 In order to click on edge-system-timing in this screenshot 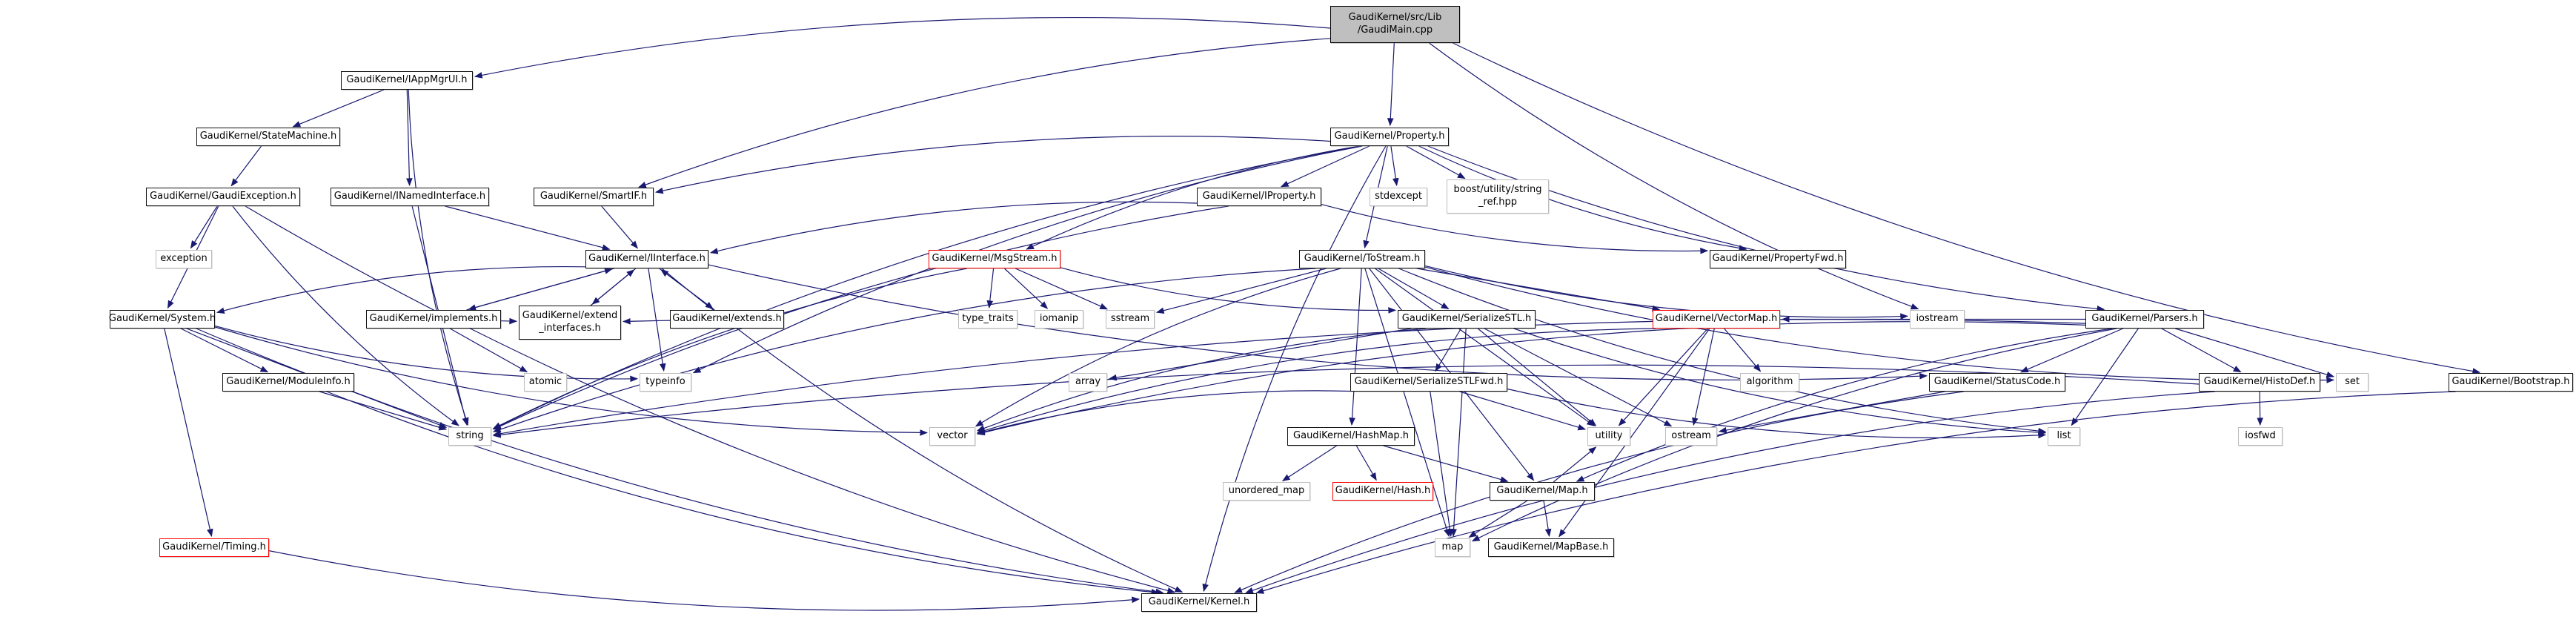, I will do `click(188, 433)`.